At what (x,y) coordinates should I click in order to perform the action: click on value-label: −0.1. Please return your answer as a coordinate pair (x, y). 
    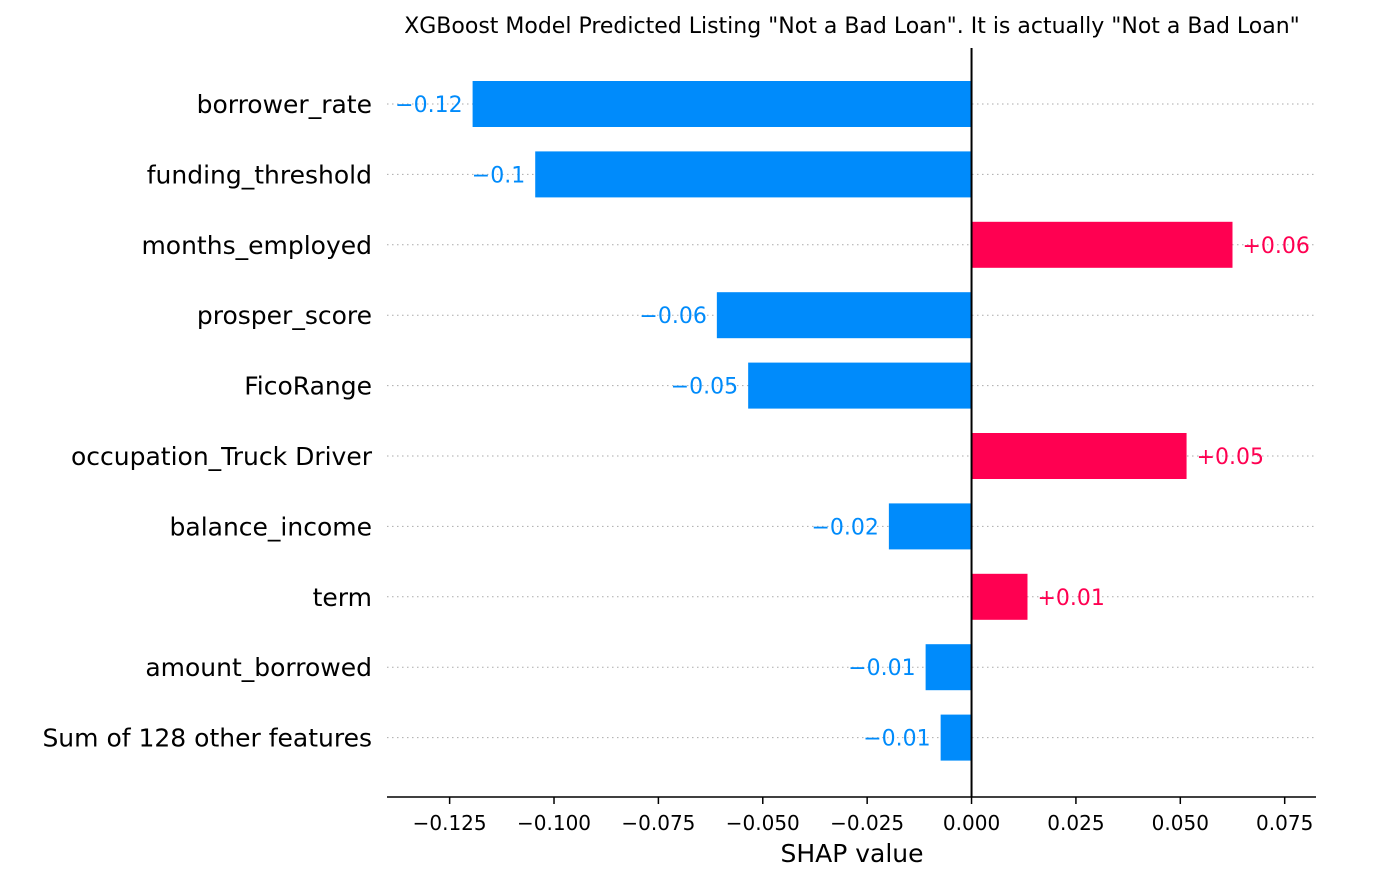
    Looking at the image, I should click on (498, 175).